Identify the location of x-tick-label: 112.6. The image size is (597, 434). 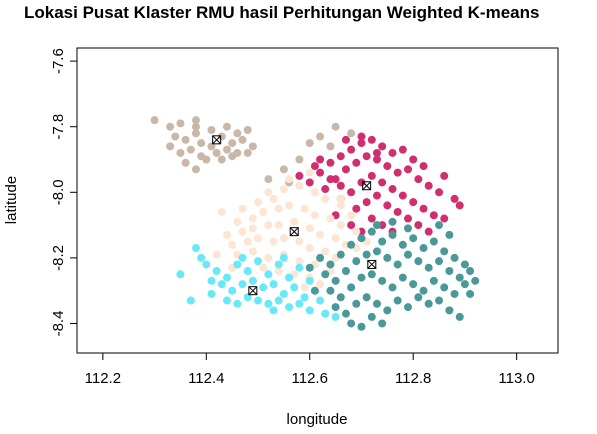
(310, 378).